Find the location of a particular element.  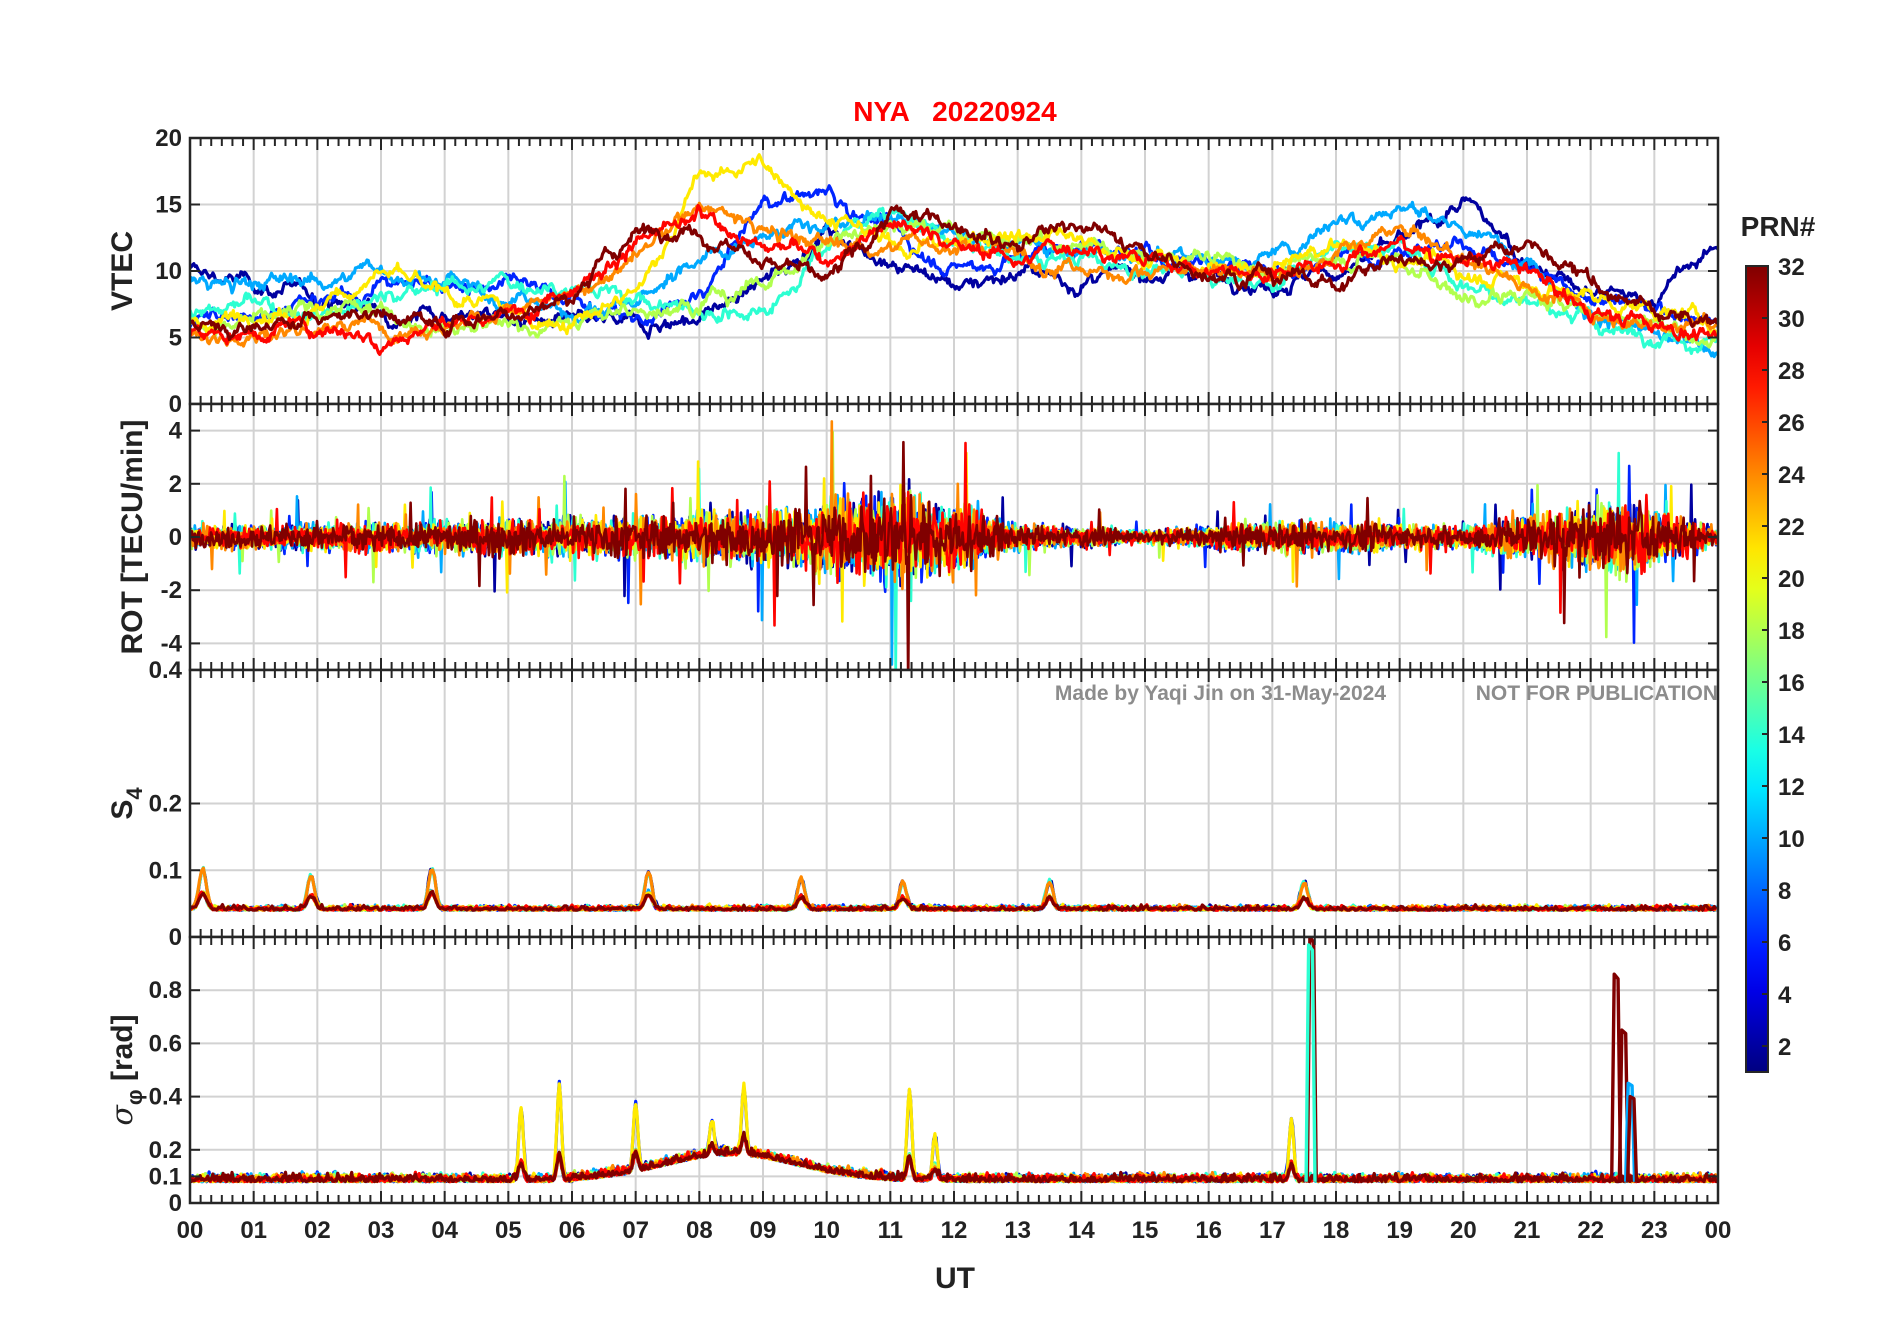

colorbar-tick-label: 28 is located at coordinates (1791, 371).